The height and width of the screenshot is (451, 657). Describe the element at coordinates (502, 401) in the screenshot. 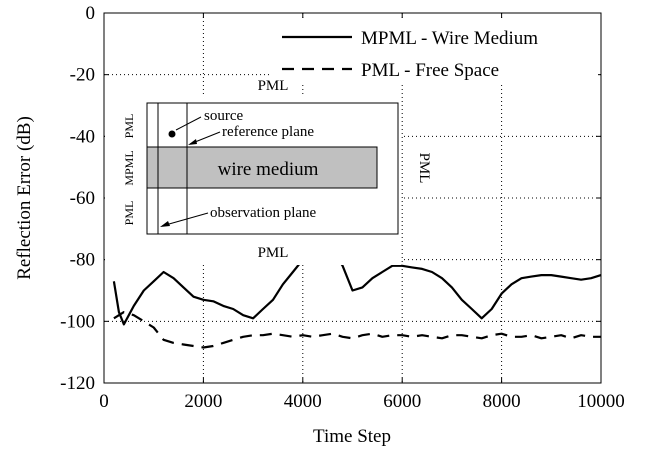

I see `x-tick-label: 8000` at that location.